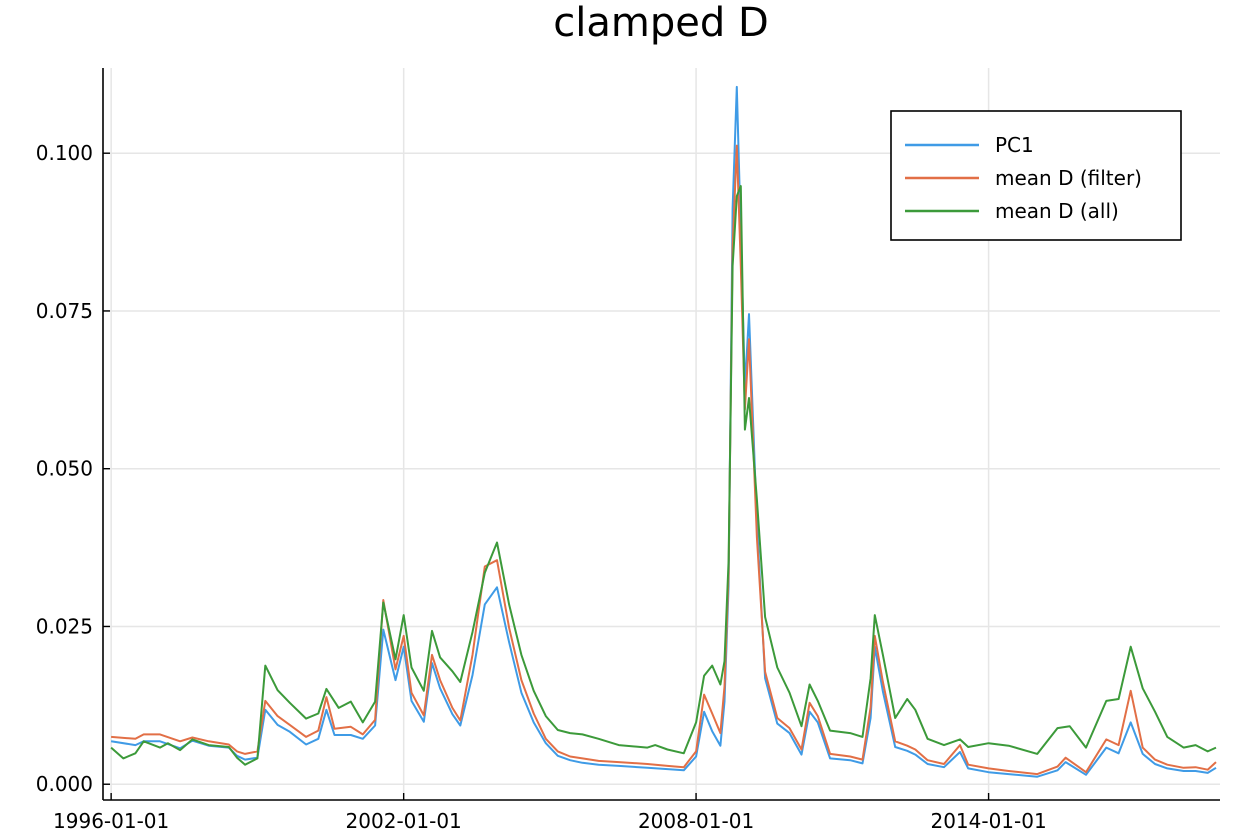 Image resolution: width=1246 pixels, height=836 pixels. Describe the element at coordinates (404, 821) in the screenshot. I see `x-tick-label: 2002-01-01` at that location.